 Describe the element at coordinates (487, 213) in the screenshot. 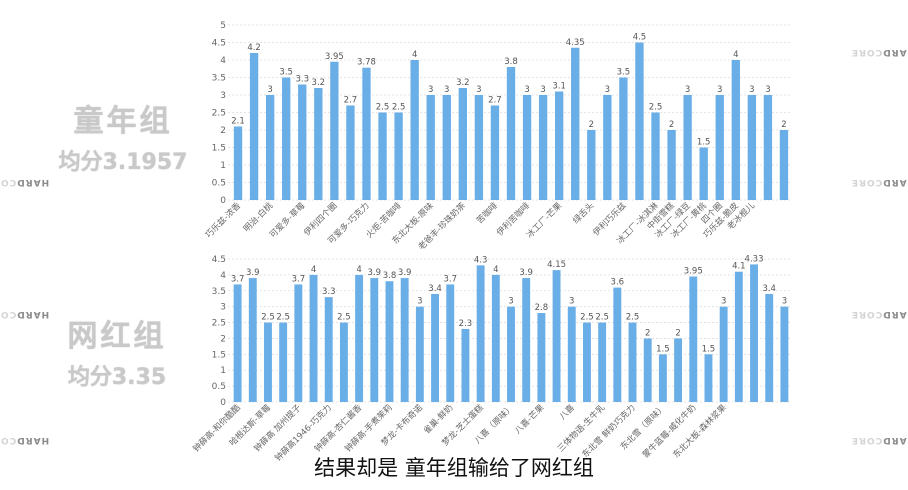

I see `x-category-label: 苦咖啡` at that location.